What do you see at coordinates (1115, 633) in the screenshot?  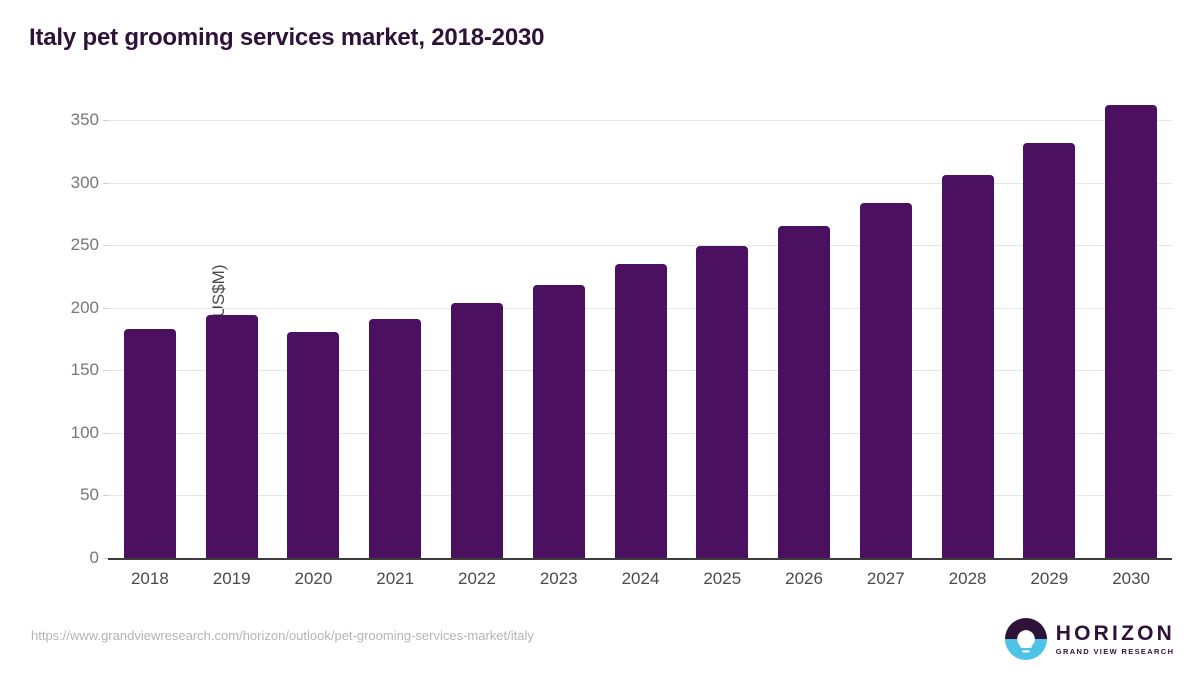 I see `logo-wordmark: HORIZON` at bounding box center [1115, 633].